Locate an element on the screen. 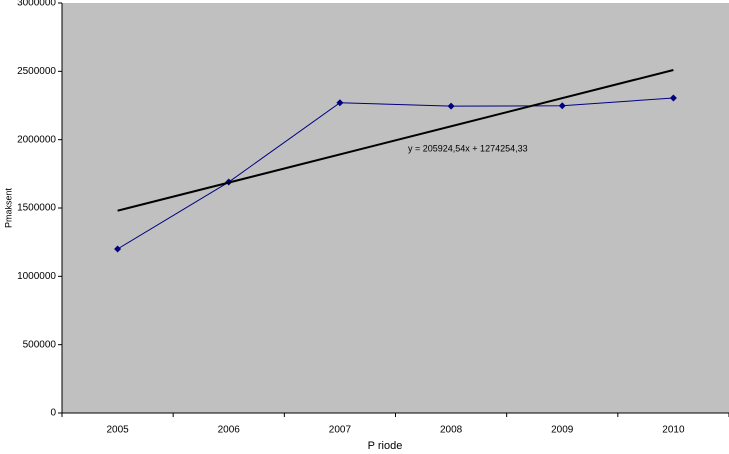 Image resolution: width=729 pixels, height=454 pixels. y-tick-label: 500000 is located at coordinates (40, 344).